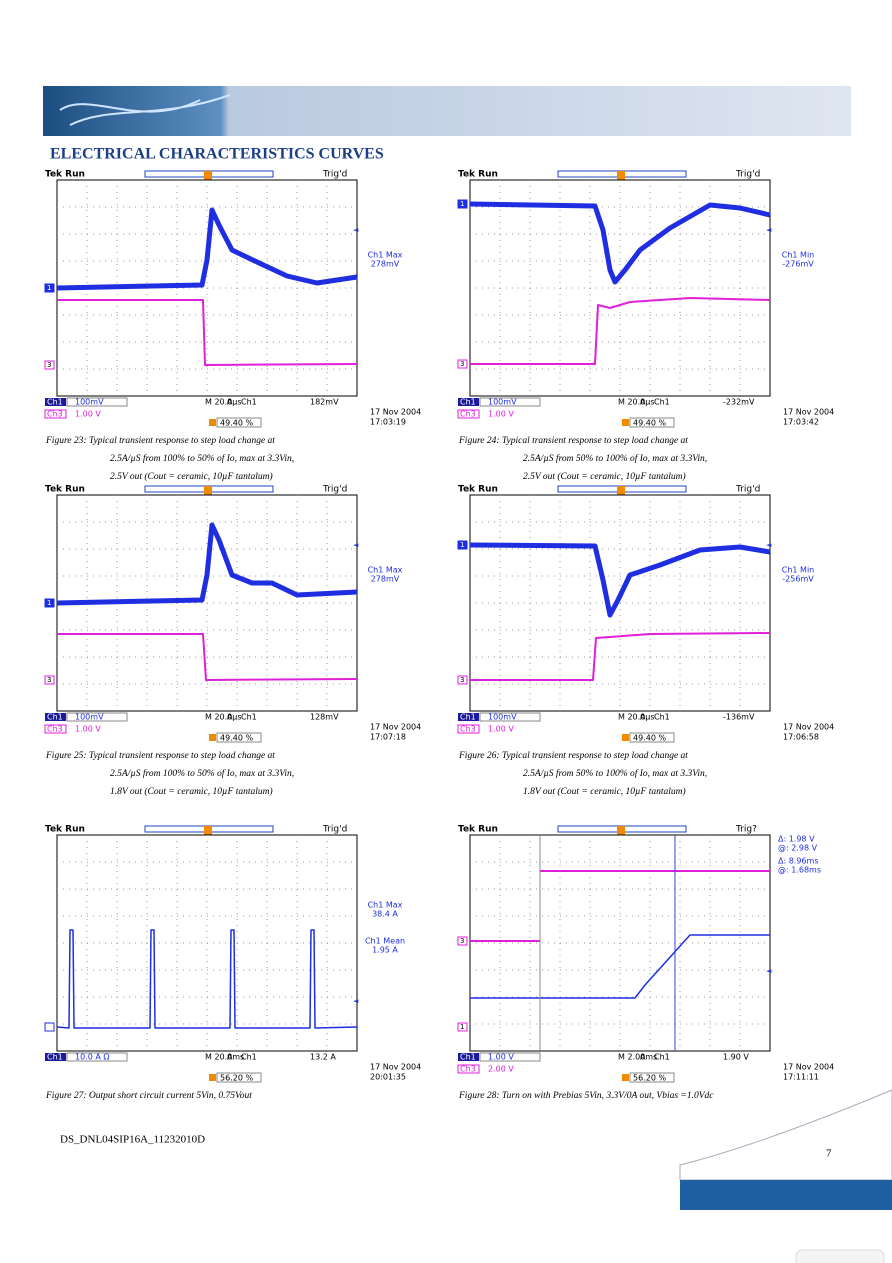  I want to click on scope-time: 17:06:58, so click(801, 737).